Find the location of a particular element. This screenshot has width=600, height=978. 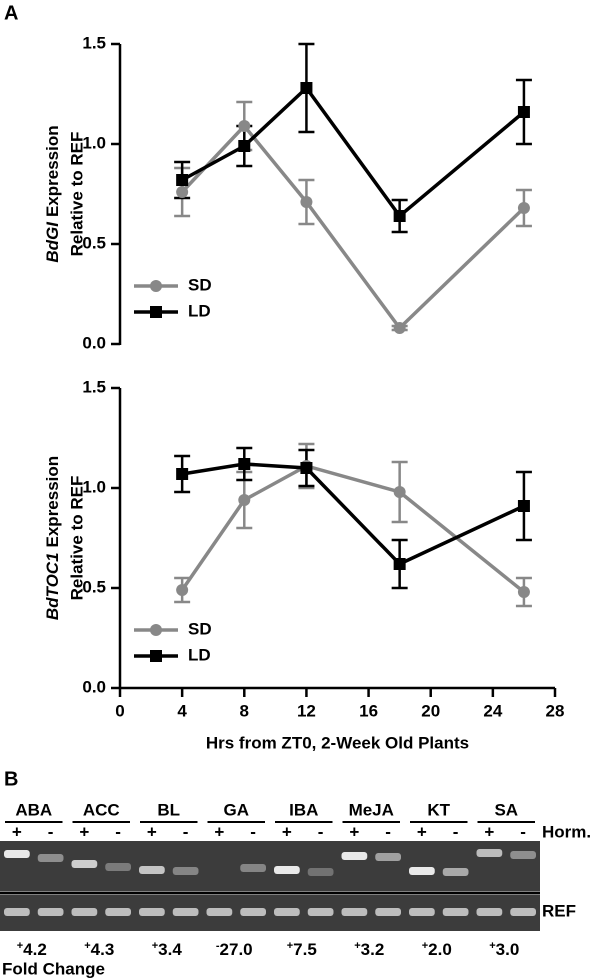

y-tick-label: 0.0 is located at coordinates (94, 342).